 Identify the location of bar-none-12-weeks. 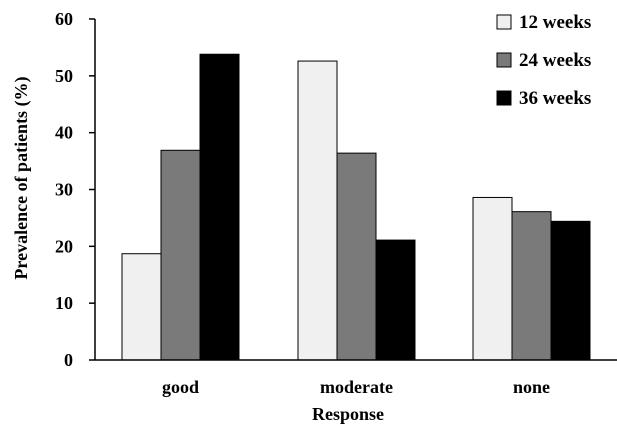
(492, 278).